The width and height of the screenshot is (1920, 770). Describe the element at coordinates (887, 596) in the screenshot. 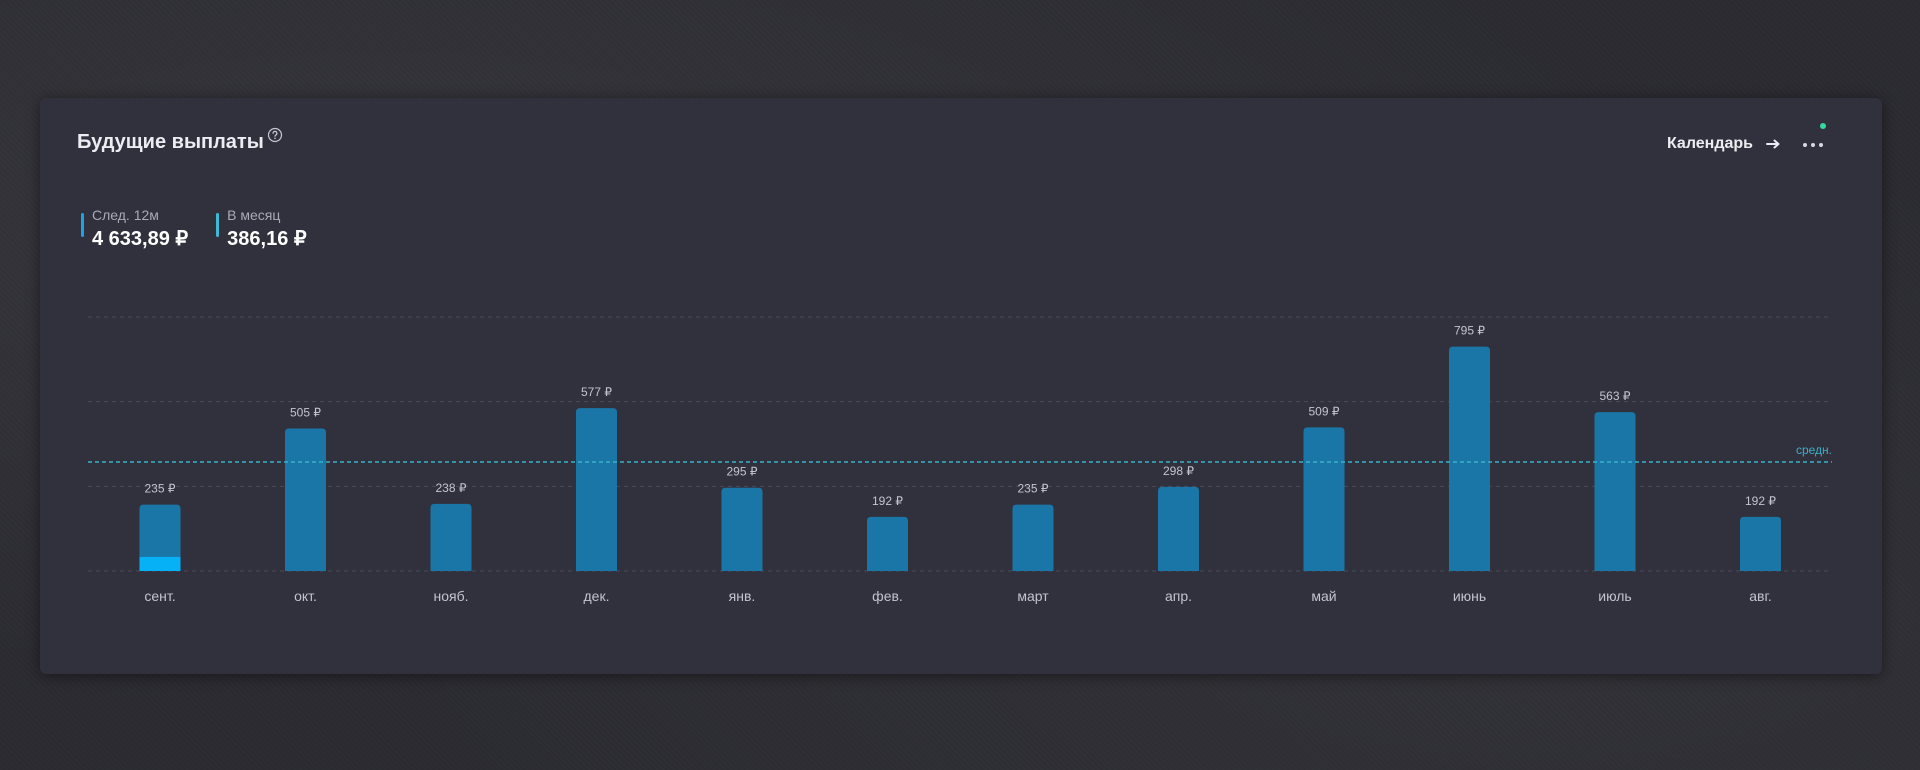

I see `category-label: фев.` at that location.